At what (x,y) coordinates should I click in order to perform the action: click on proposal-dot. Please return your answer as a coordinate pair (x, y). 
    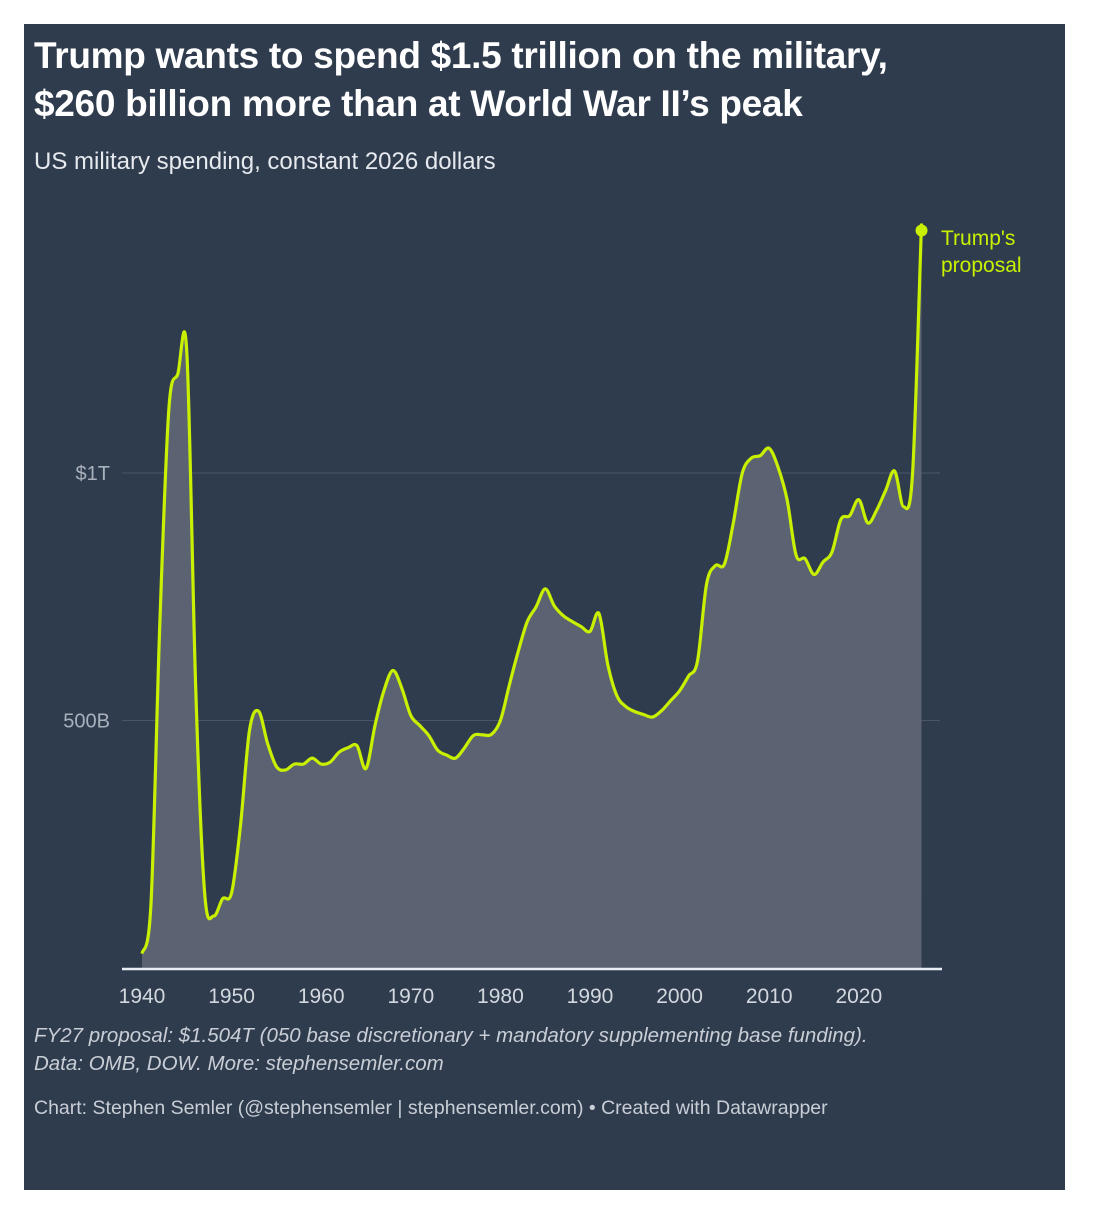
    Looking at the image, I should click on (921, 230).